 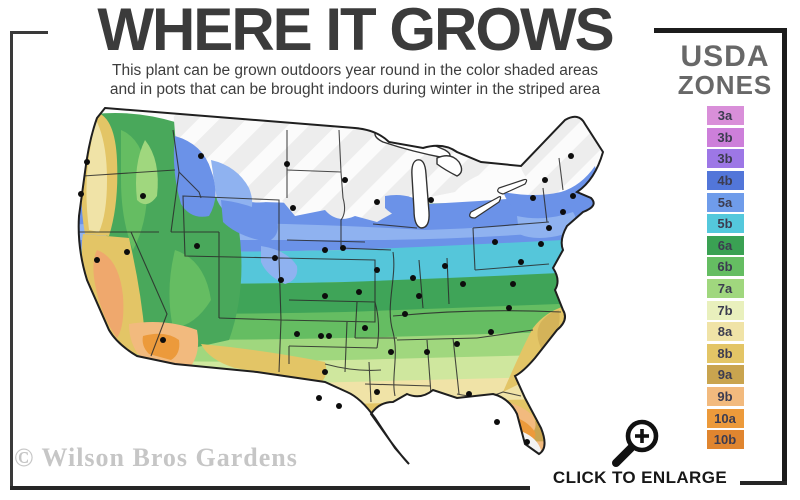 What do you see at coordinates (11, 260) in the screenshot?
I see `frame-left` at bounding box center [11, 260].